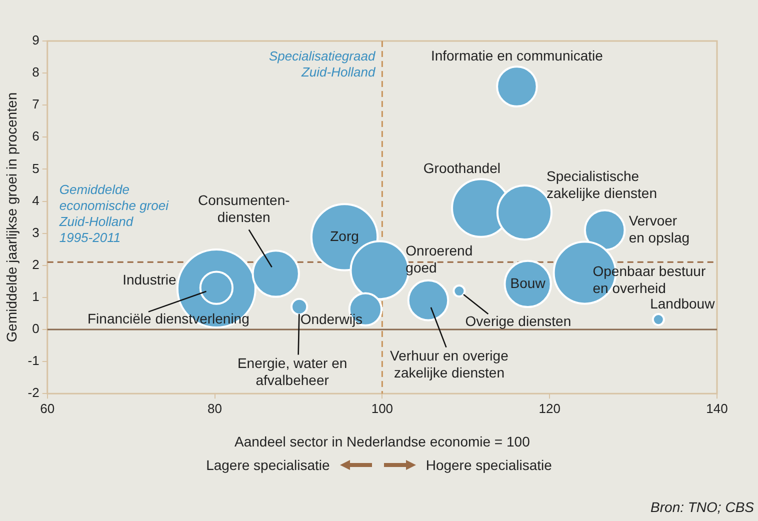 Image resolution: width=758 pixels, height=521 pixels. I want to click on series-label: Vervoer en opslag, so click(659, 229).